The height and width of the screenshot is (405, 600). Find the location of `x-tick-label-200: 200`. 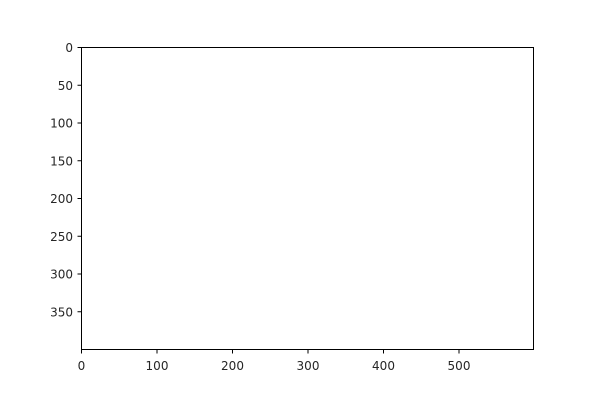

x-tick-label-200: 200 is located at coordinates (232, 366).